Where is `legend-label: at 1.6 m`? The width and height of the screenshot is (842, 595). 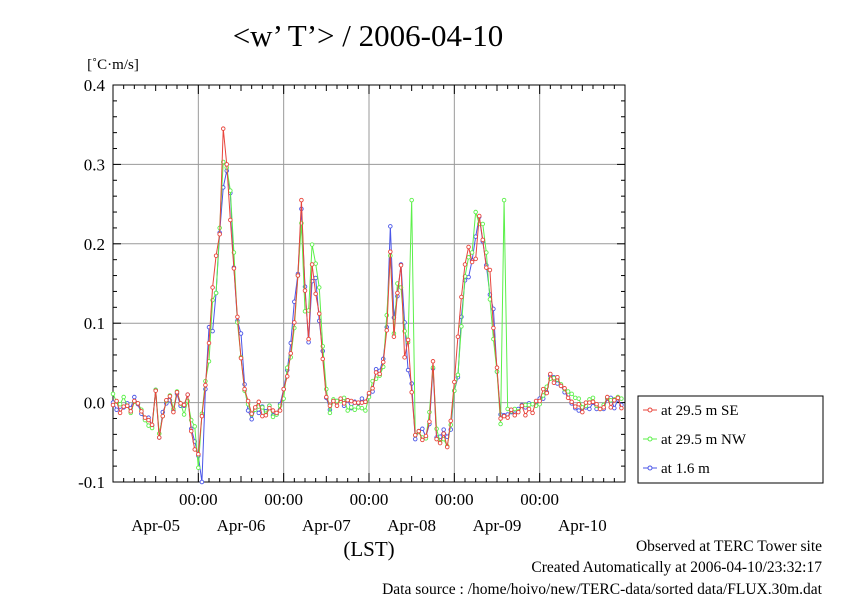 legend-label: at 1.6 m is located at coordinates (685, 469).